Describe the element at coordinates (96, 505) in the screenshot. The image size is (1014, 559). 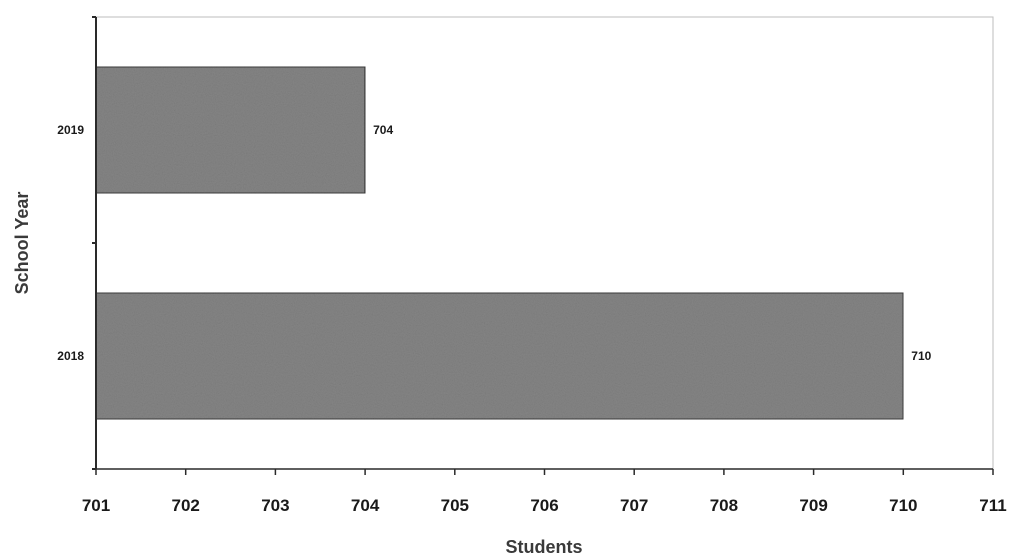
I see `x-tick-label-701: 701` at that location.